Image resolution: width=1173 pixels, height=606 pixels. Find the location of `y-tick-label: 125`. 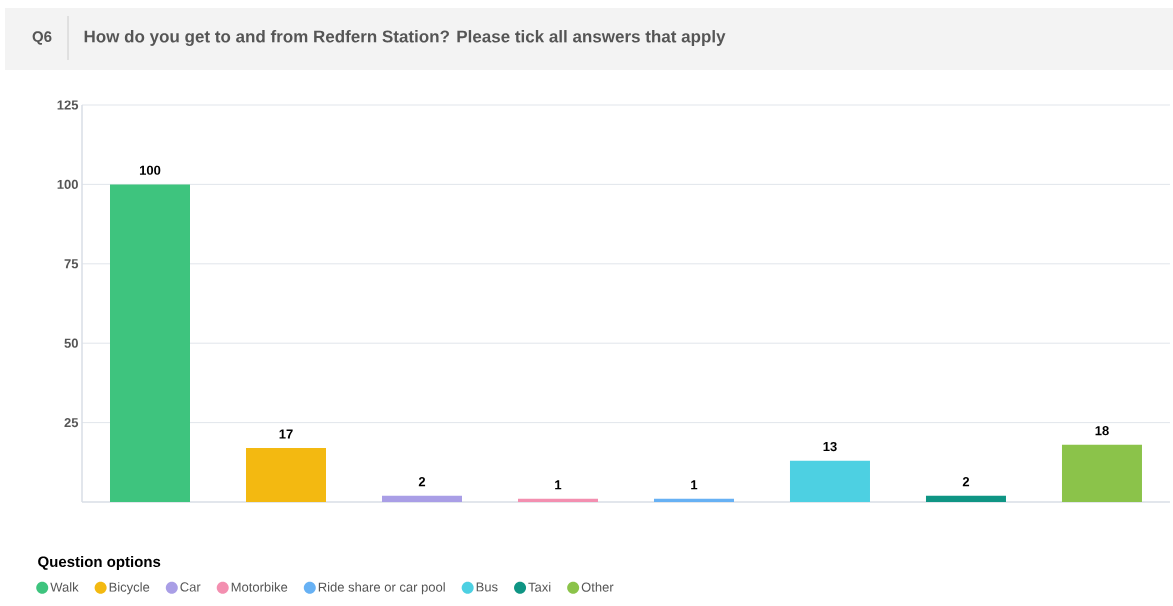

y-tick-label: 125 is located at coordinates (68, 105).